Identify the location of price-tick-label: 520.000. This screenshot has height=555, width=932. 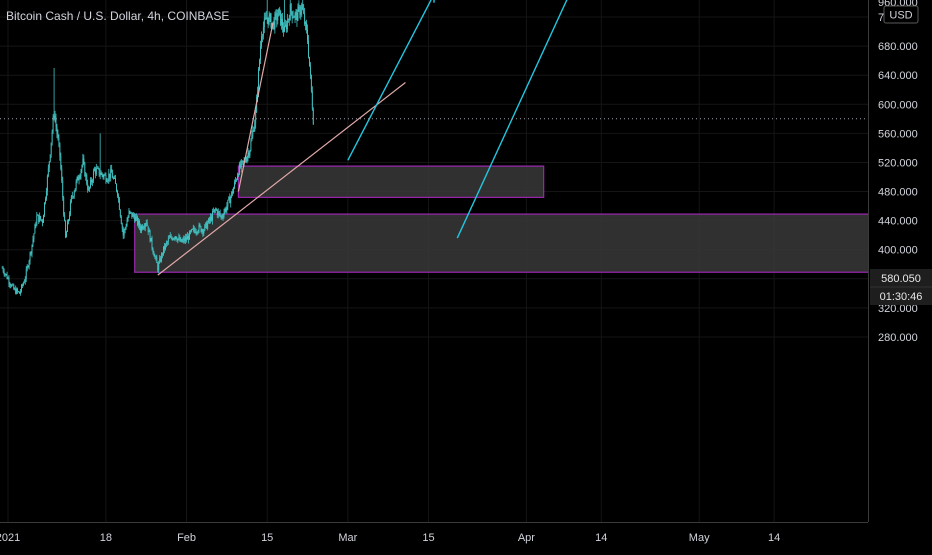
(898, 163).